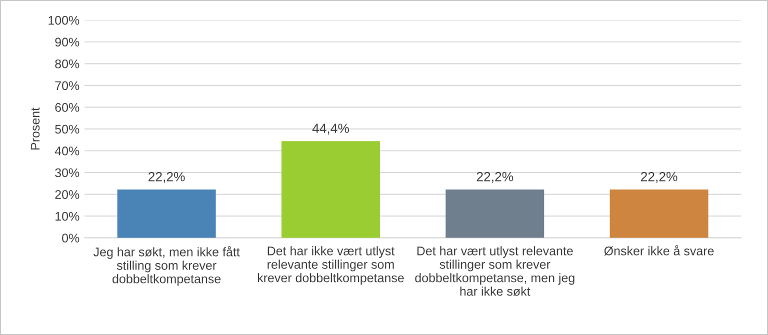 The height and width of the screenshot is (335, 768). I want to click on y-tick-label: 30%, so click(67, 173).